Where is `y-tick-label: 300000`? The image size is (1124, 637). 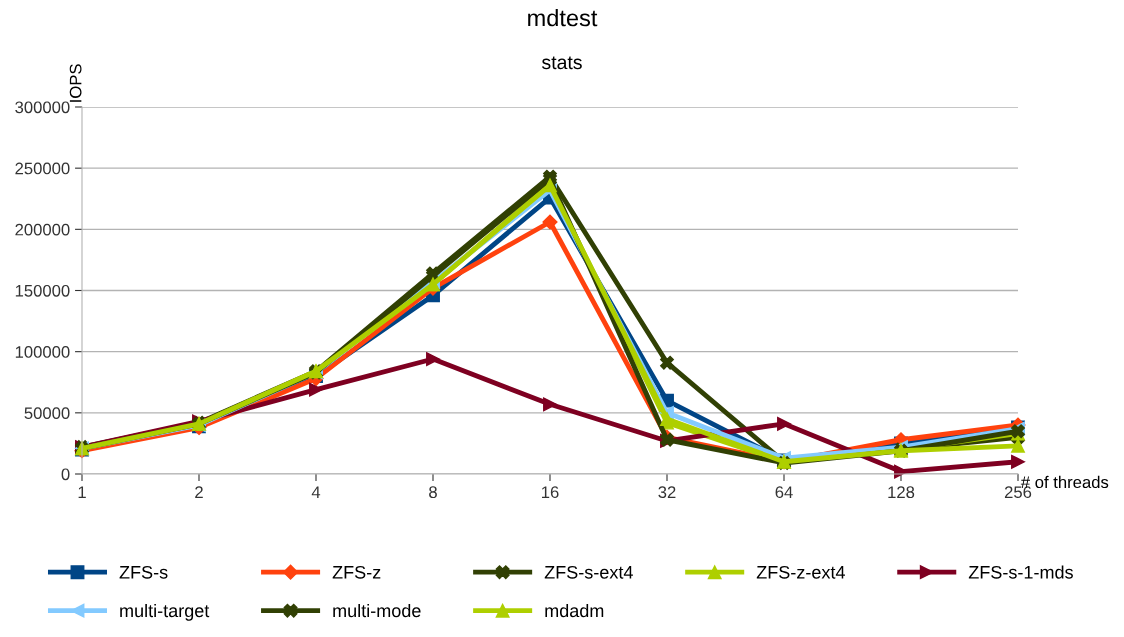 y-tick-label: 300000 is located at coordinates (42, 107).